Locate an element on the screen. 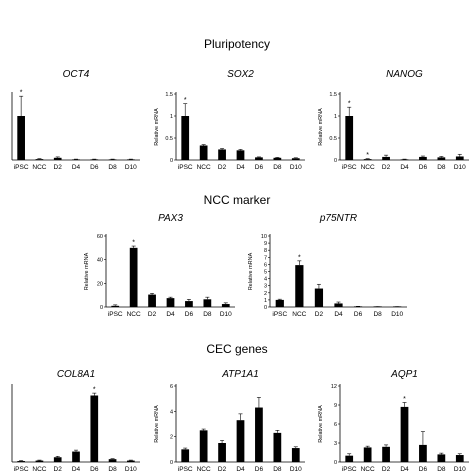 Image resolution: width=474 pixels, height=474 pixels. chart-title: AQP1 is located at coordinates (404, 374).